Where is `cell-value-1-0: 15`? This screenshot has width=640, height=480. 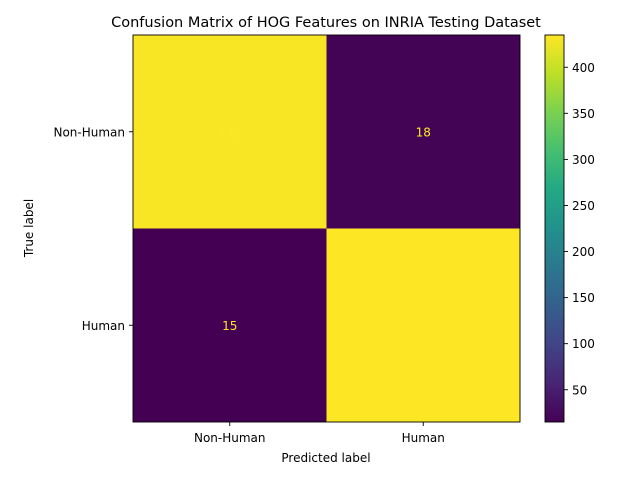
cell-value-1-0: 15 is located at coordinates (229, 326).